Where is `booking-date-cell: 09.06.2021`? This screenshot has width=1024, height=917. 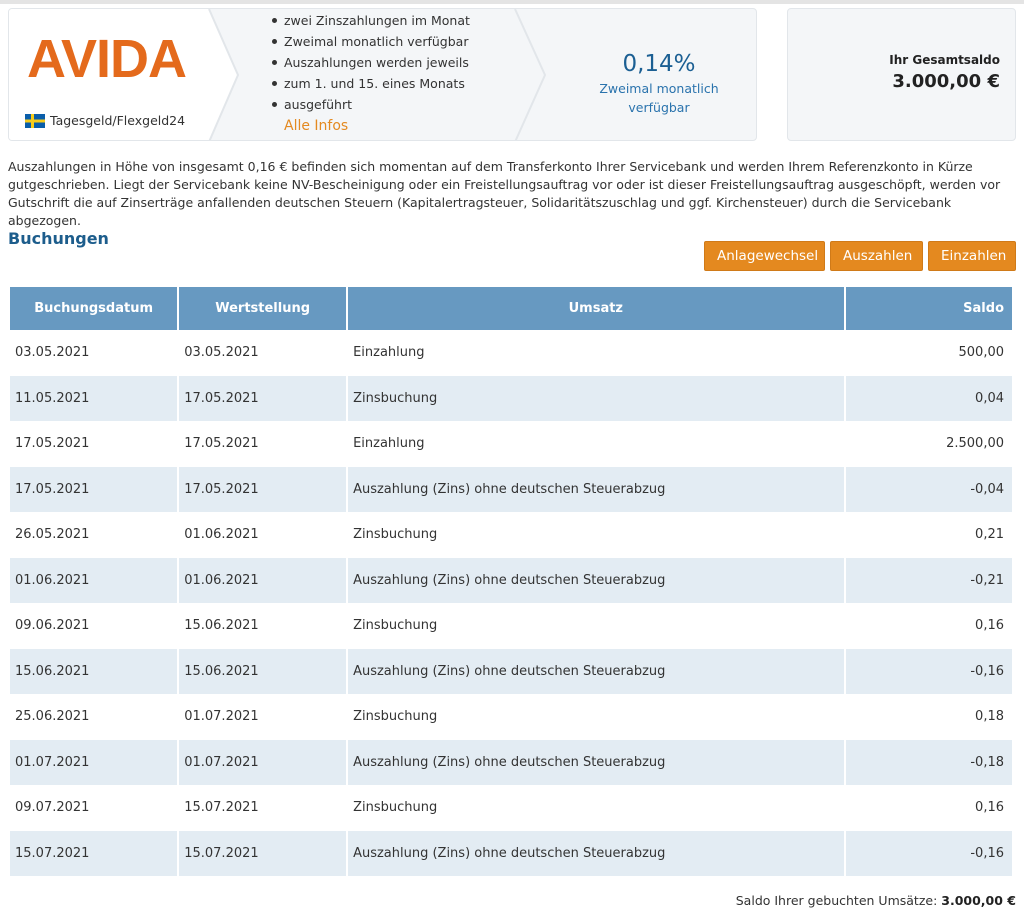 booking-date-cell: 09.06.2021 is located at coordinates (52, 626).